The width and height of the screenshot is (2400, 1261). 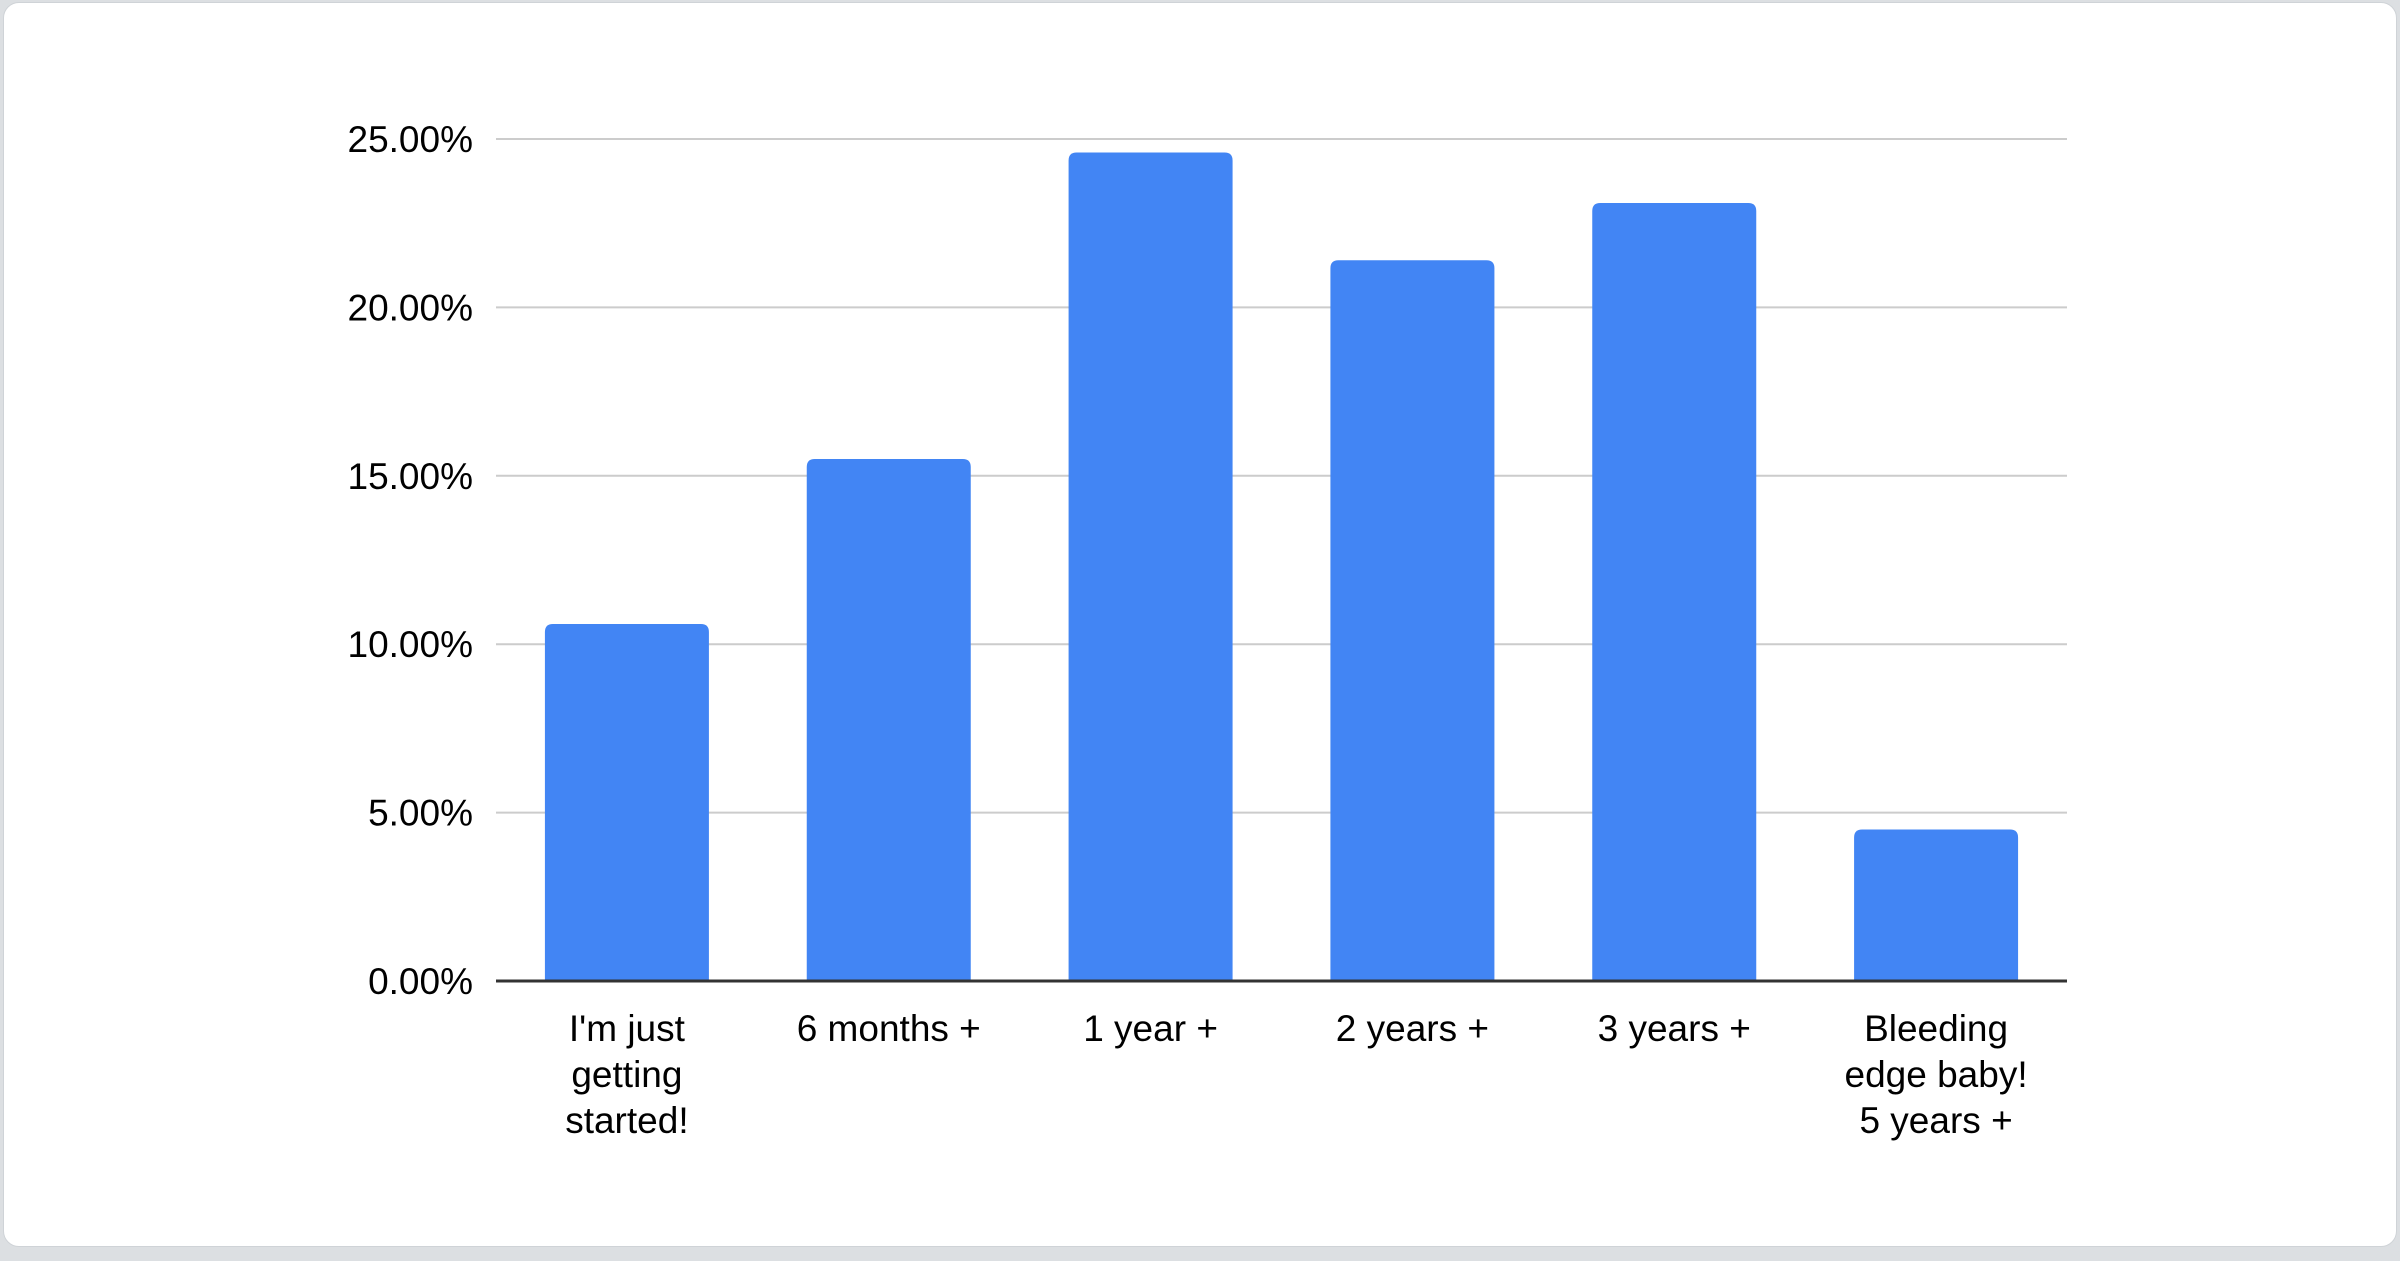 What do you see at coordinates (1935, 1120) in the screenshot?
I see `x-axis-label-line: 5 years +` at bounding box center [1935, 1120].